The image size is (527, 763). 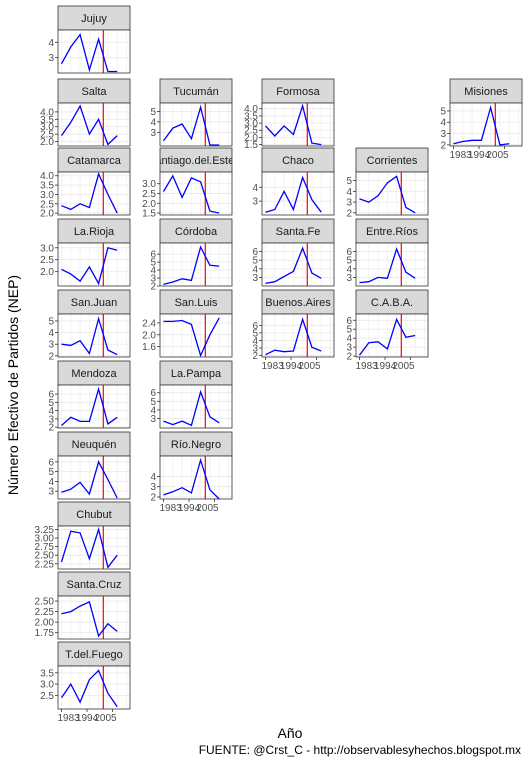 I want to click on panel-jujuy: Jujuy 3 4, so click(x=89, y=39).